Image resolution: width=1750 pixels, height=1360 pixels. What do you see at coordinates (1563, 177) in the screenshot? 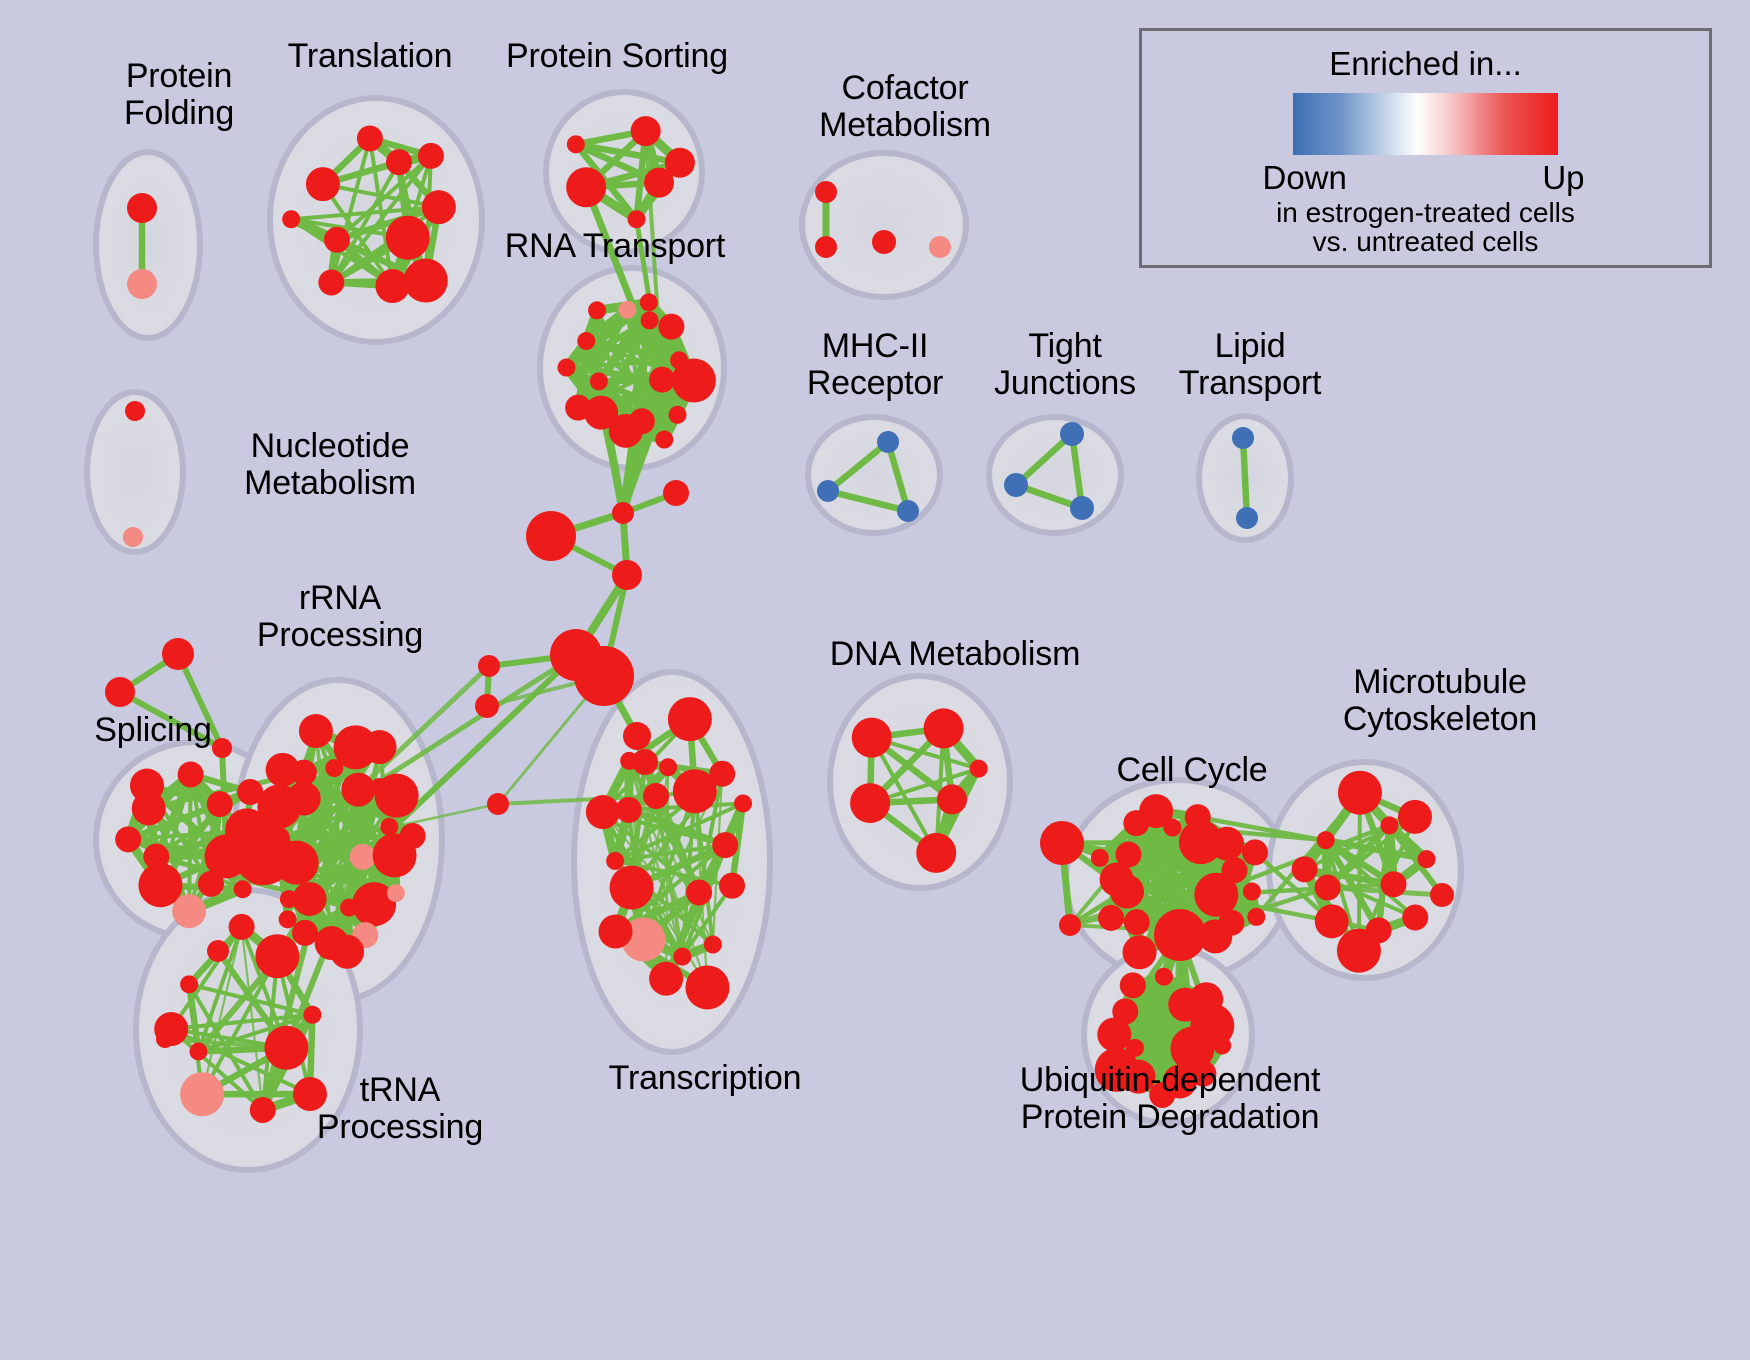
I see `legend-up-label: Up` at bounding box center [1563, 177].